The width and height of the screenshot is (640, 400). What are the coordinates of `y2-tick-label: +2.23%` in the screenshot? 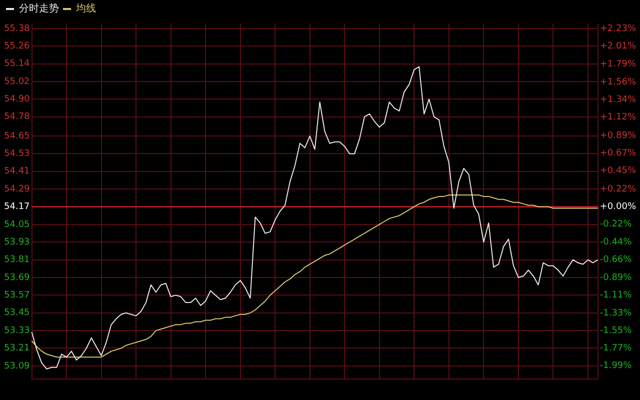 It's located at (618, 29).